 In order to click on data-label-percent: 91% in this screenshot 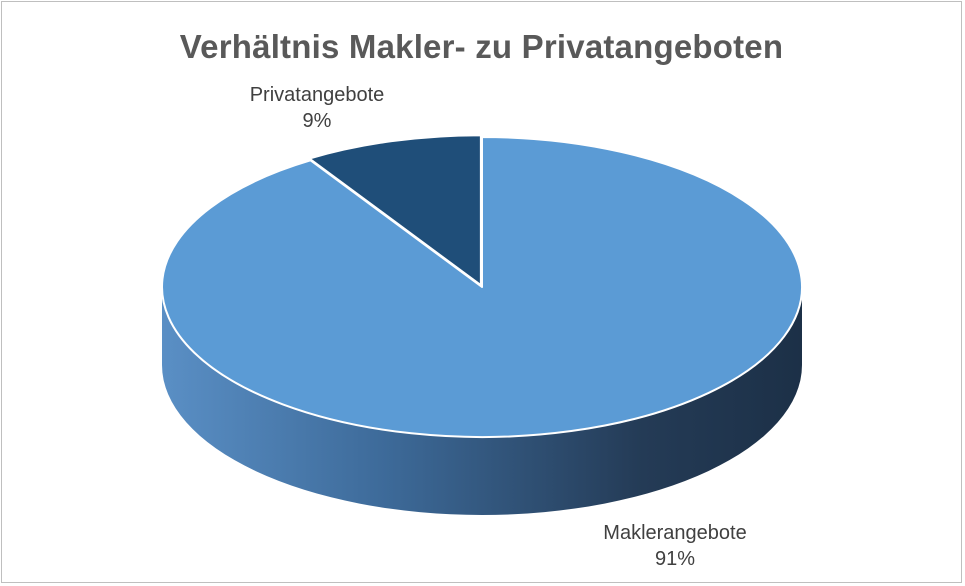, I will do `click(675, 559)`.